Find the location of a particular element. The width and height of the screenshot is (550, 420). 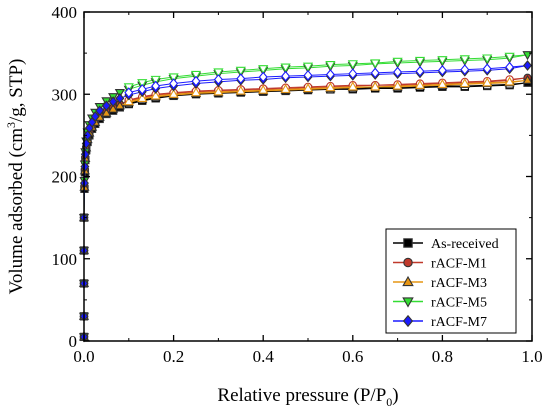

y-tick-label: 100 is located at coordinates (65, 259).